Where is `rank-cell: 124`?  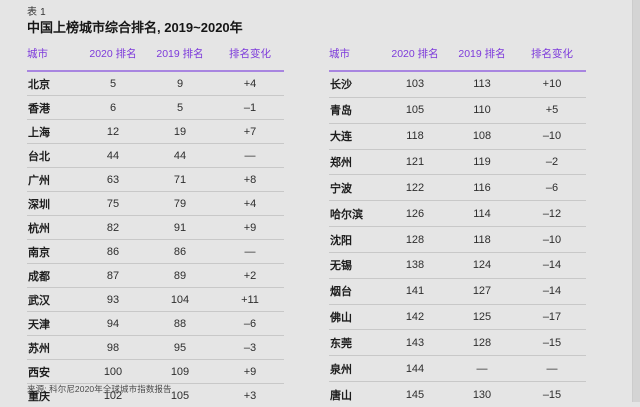 rank-cell: 124 is located at coordinates (482, 265).